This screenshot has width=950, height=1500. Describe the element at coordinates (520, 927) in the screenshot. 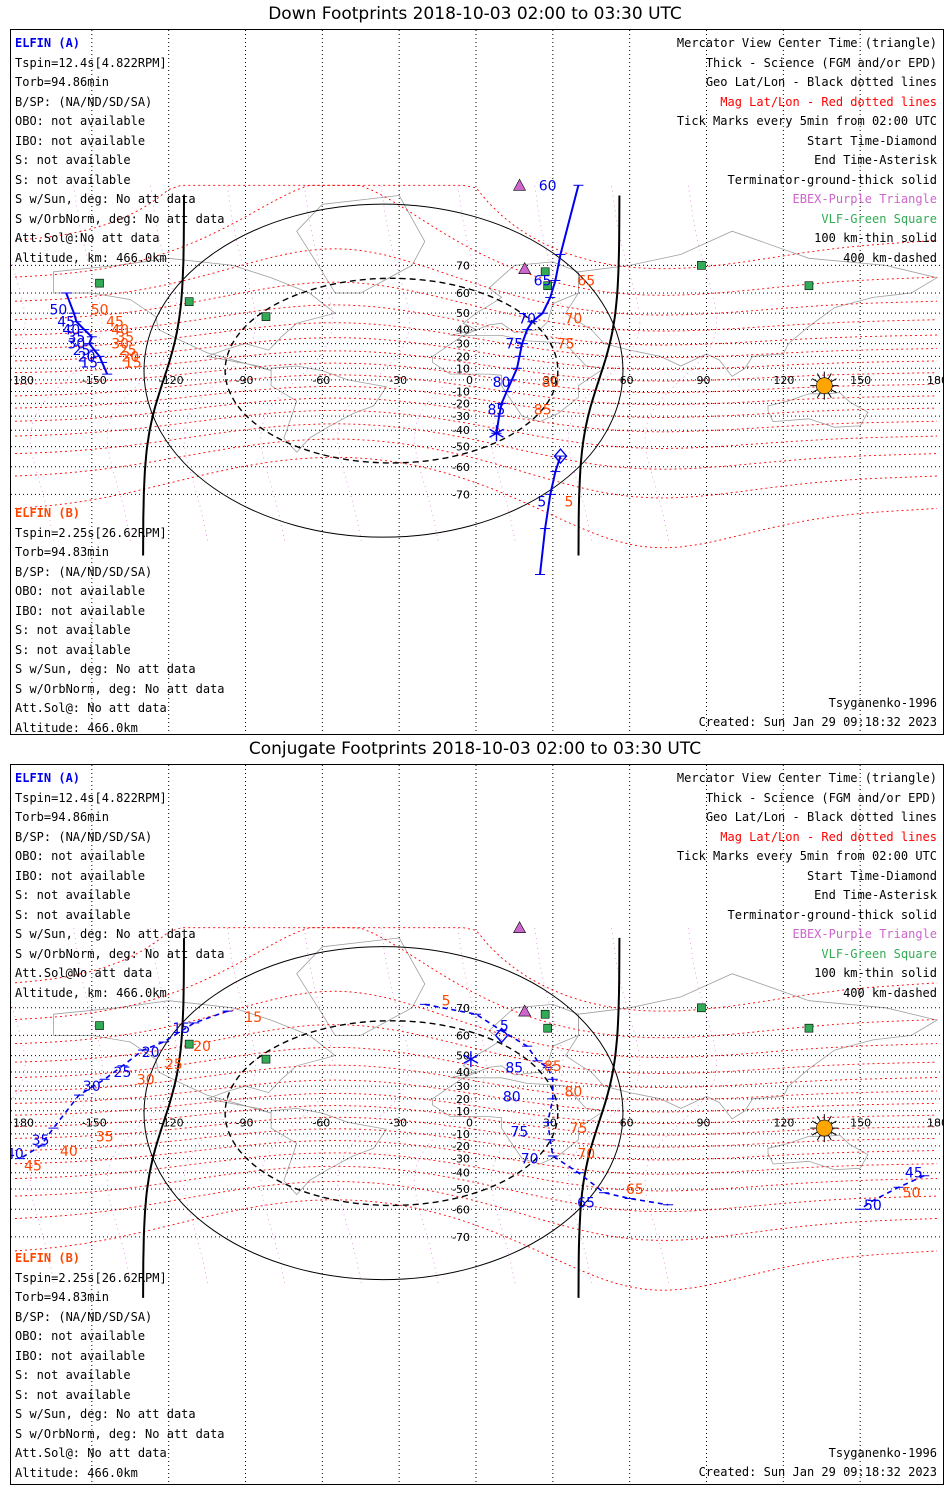

I see `ebex-triangle-icon` at that location.